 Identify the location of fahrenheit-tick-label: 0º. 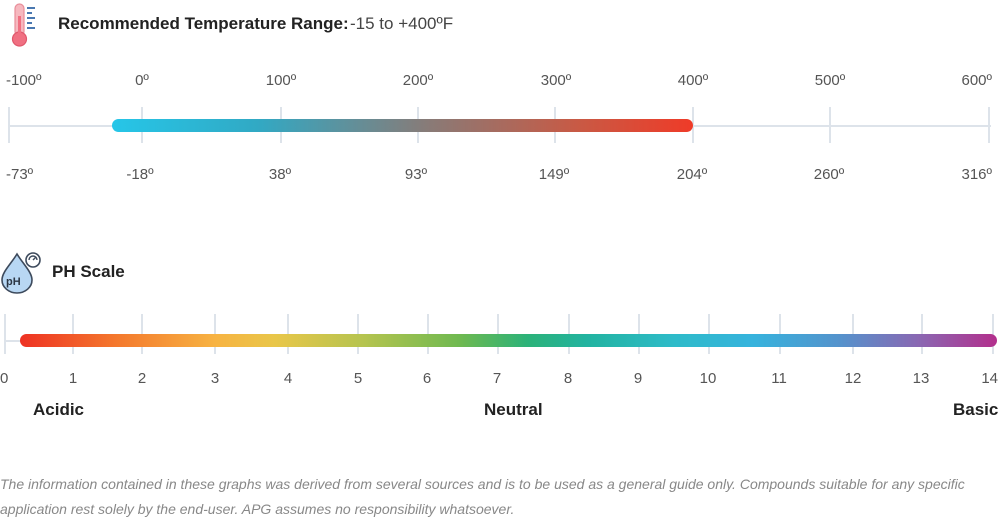
(142, 80).